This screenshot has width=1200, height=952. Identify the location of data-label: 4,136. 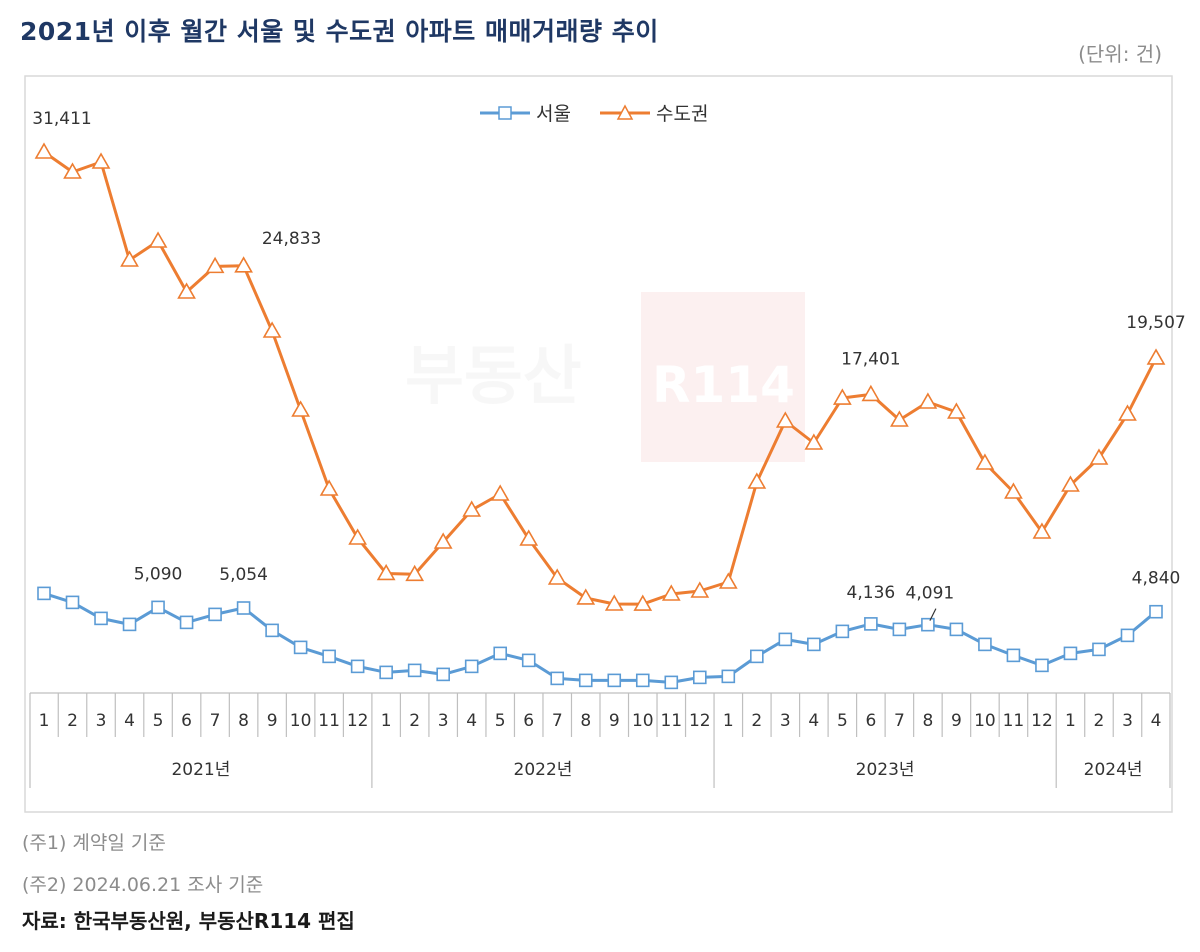
(871, 593).